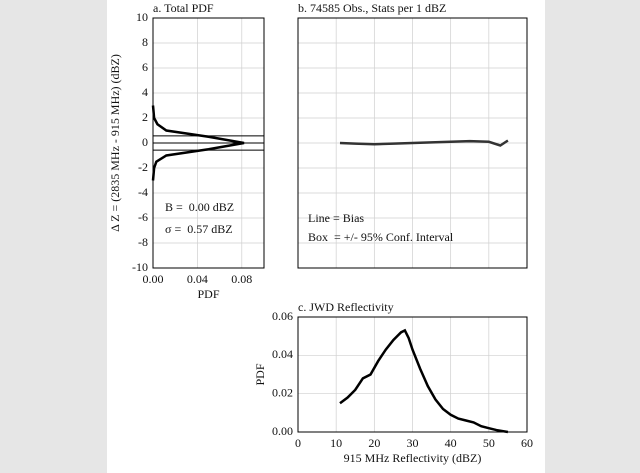  What do you see at coordinates (199, 207) in the screenshot?
I see `annotation: B = 0.00 dBZ` at bounding box center [199, 207].